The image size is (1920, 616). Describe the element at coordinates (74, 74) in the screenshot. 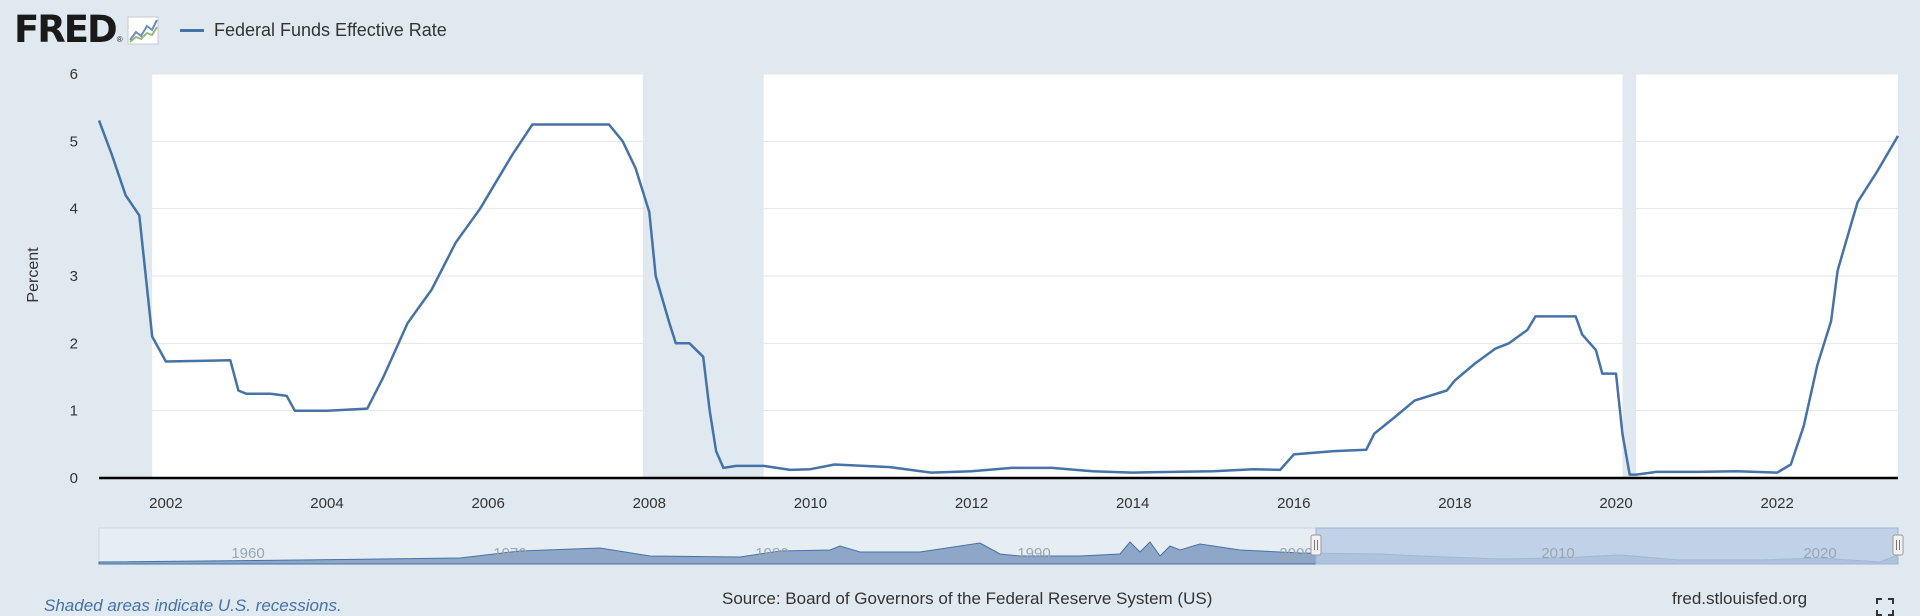

I see `y-tick-label: 6` at that location.